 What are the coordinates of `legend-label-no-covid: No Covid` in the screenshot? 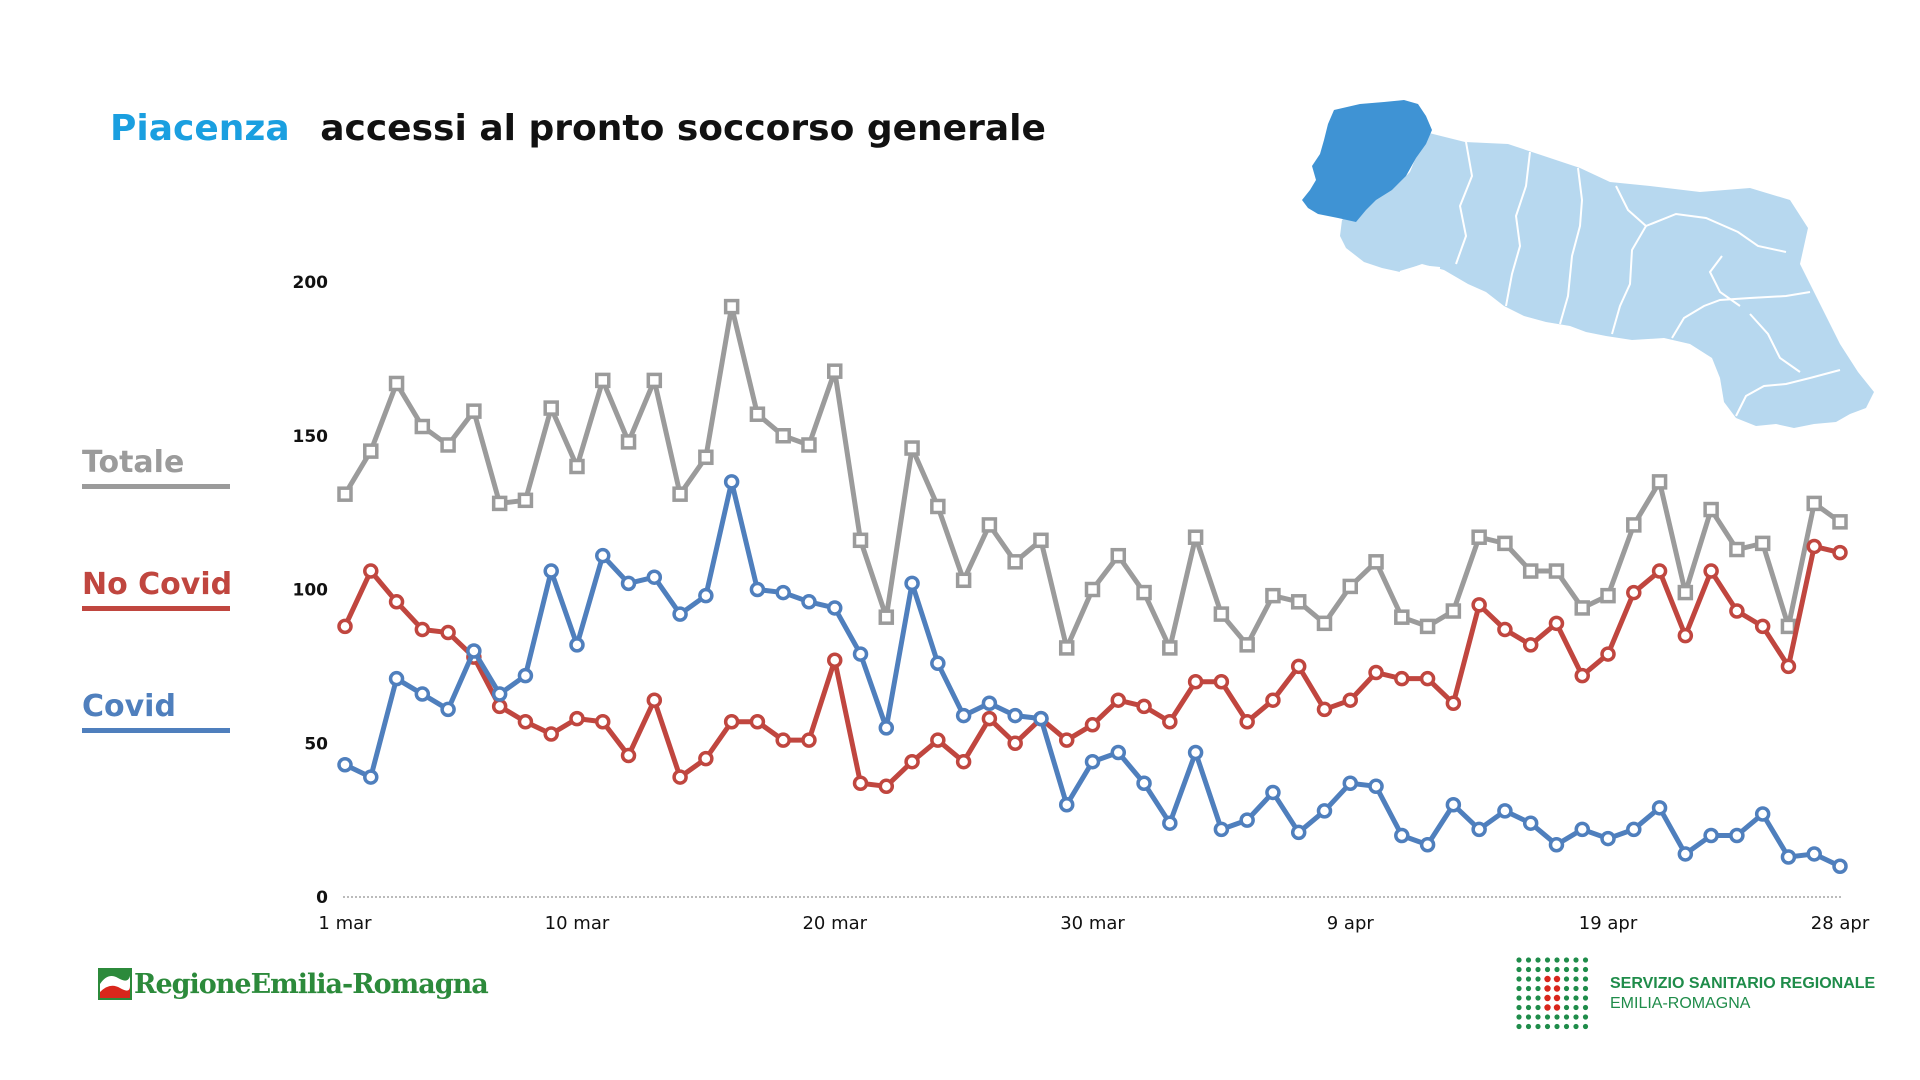 It's located at (157, 584).